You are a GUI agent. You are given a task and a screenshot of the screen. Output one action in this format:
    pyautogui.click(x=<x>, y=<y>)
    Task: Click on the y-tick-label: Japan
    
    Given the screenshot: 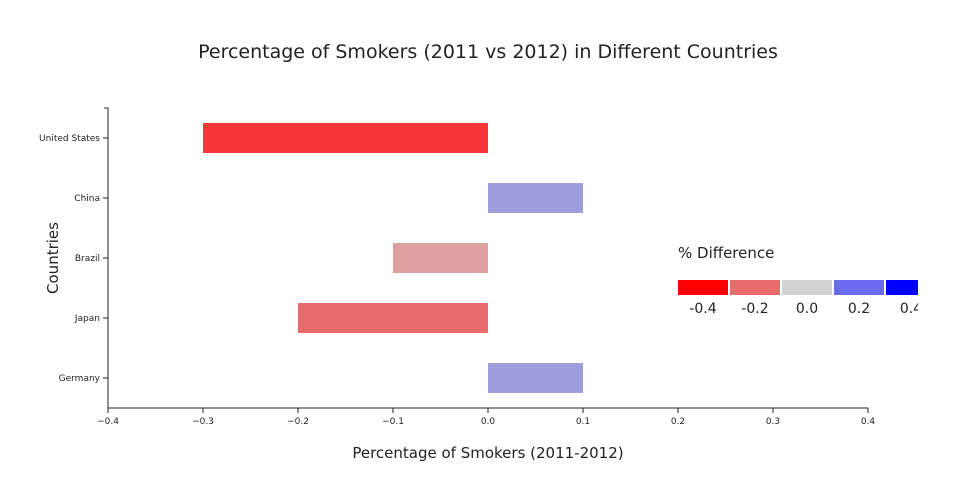 What is the action you would take?
    pyautogui.click(x=87, y=319)
    